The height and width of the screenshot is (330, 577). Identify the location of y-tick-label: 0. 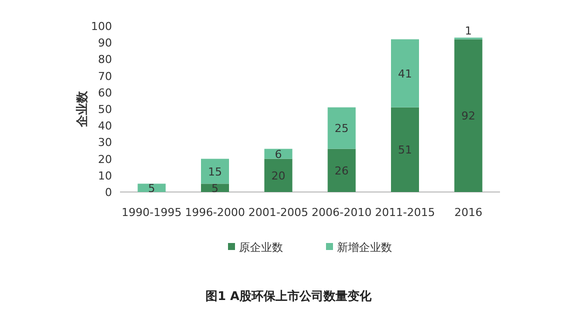
(108, 192).